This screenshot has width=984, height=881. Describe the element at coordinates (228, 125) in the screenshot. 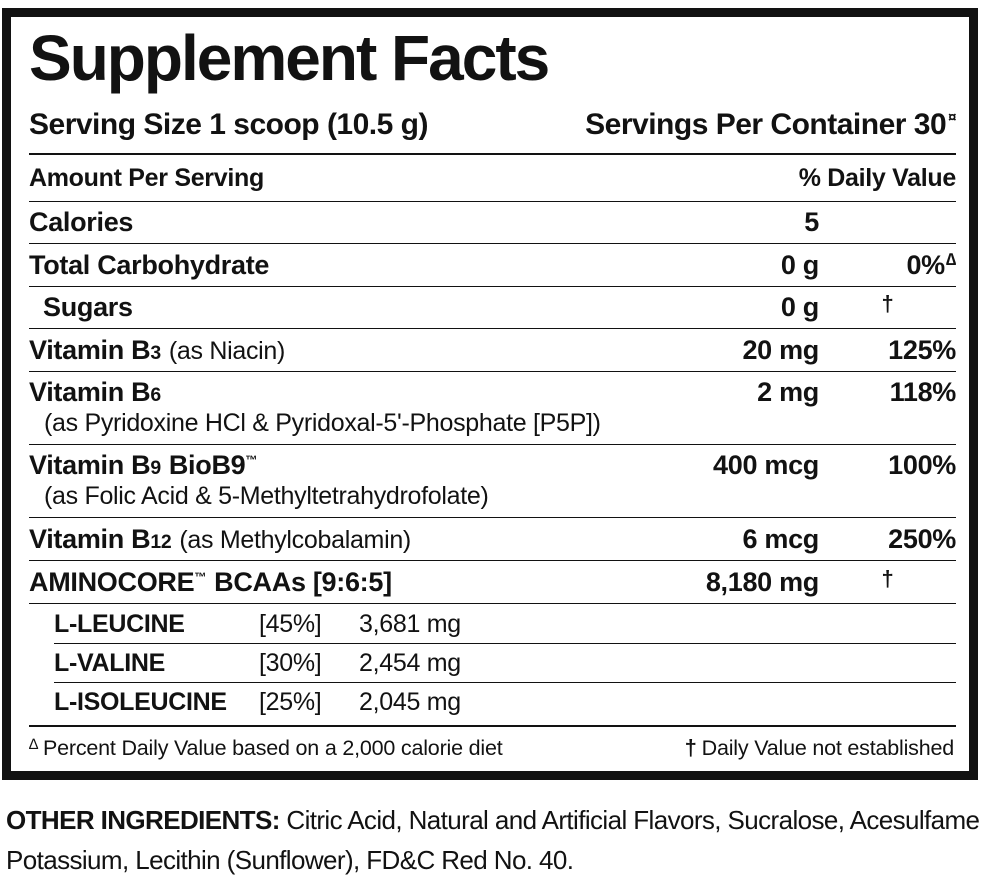

I see `serving-size: Serving Size 1 scoop (10.5 g)` at that location.